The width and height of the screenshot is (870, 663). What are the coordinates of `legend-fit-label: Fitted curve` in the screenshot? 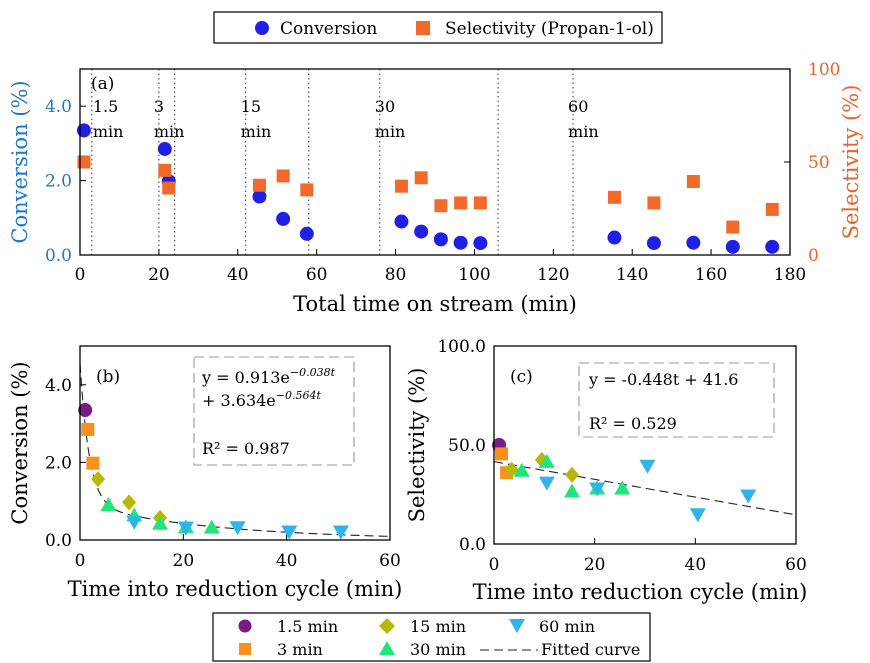 It's located at (590, 649).